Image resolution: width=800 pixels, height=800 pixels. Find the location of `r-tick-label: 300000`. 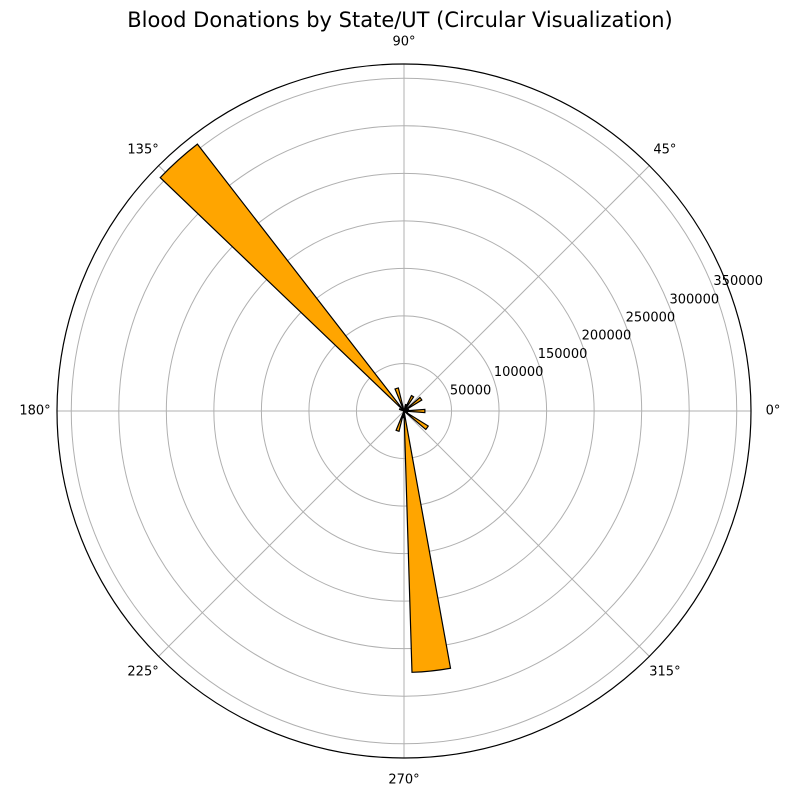

r-tick-label: 300000 is located at coordinates (694, 299).